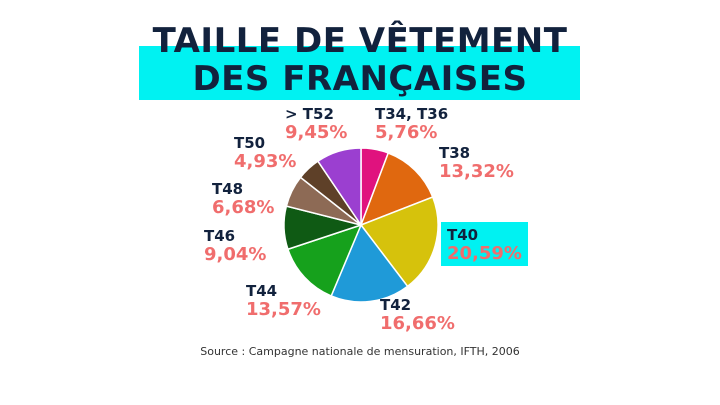  I want to click on pie-slice-t52, so click(339, 187).